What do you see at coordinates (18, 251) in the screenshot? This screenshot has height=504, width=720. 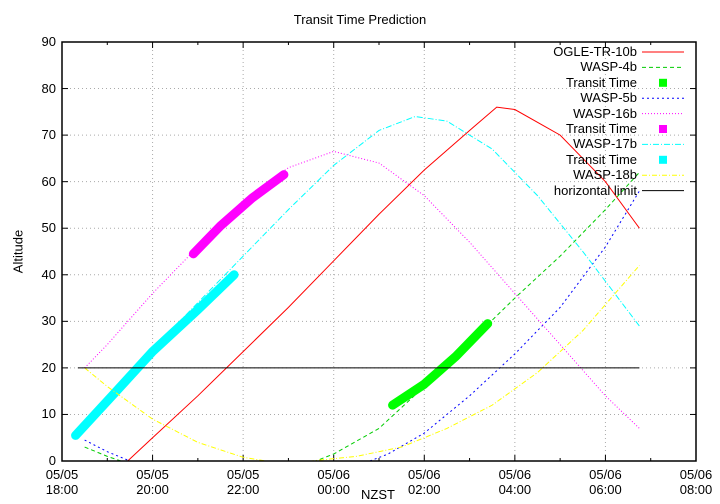 I see `y-axis-label: Altitude` at bounding box center [18, 251].